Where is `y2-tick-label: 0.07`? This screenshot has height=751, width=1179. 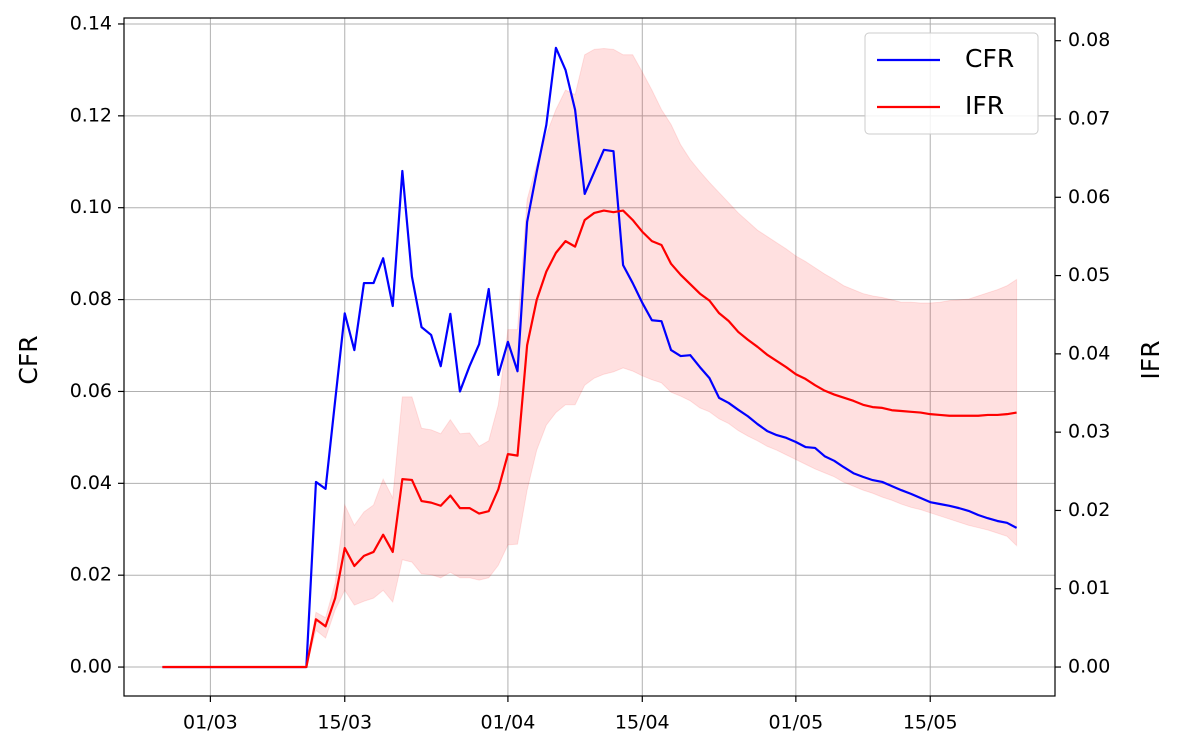
y2-tick-label: 0.07 is located at coordinates (1089, 118).